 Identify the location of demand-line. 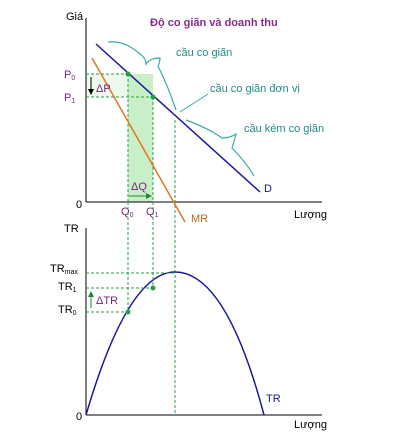
(178, 118).